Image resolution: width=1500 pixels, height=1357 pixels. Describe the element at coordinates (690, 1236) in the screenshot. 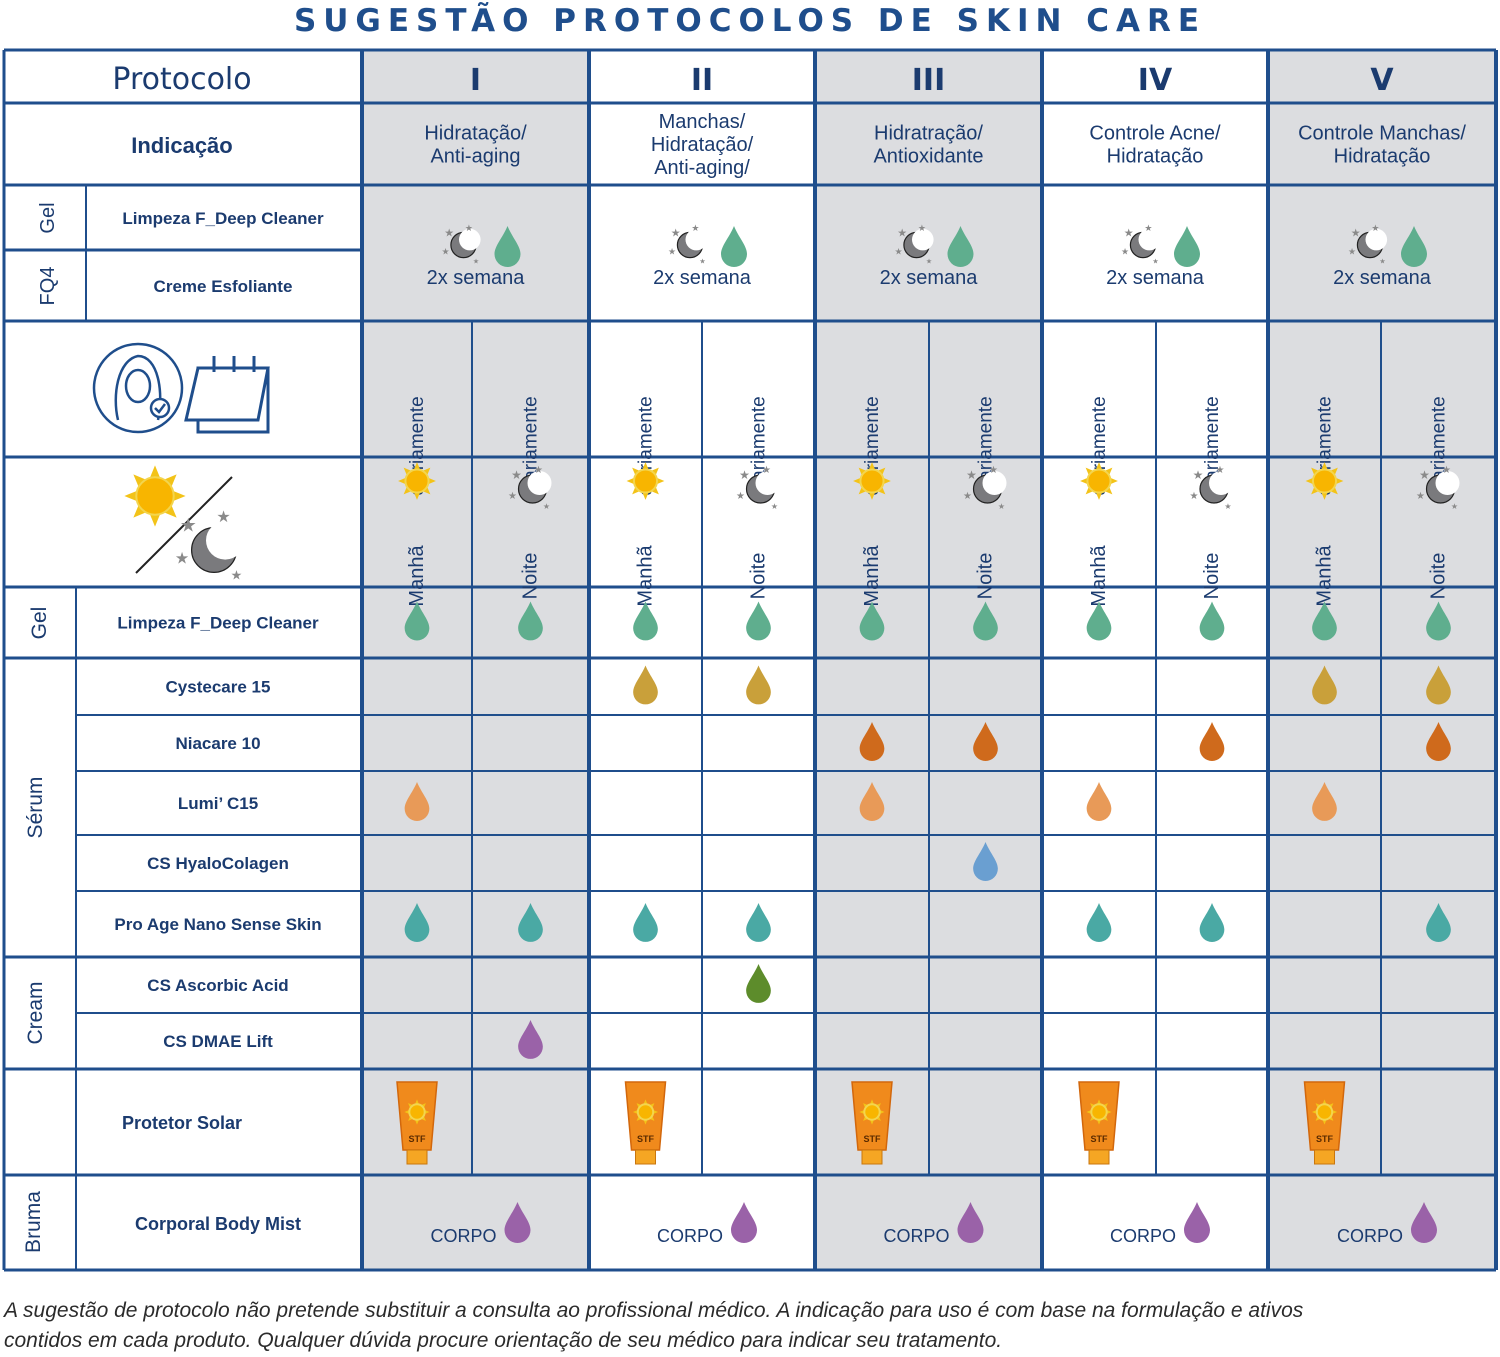

I see `mist-label: CORPO` at that location.